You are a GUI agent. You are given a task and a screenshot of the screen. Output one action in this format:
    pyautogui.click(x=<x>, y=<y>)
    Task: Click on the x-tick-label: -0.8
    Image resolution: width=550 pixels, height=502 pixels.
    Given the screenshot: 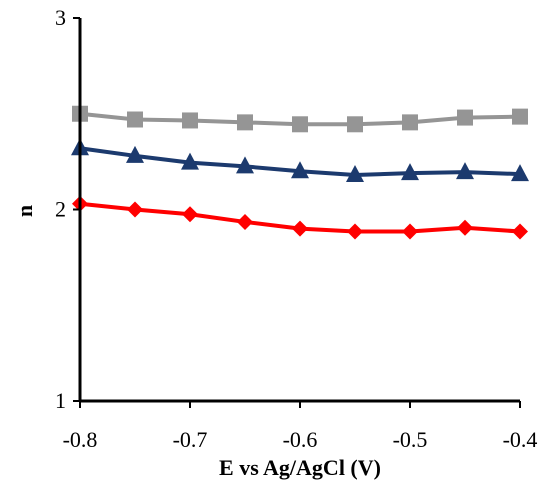 What is the action you would take?
    pyautogui.click(x=80, y=439)
    